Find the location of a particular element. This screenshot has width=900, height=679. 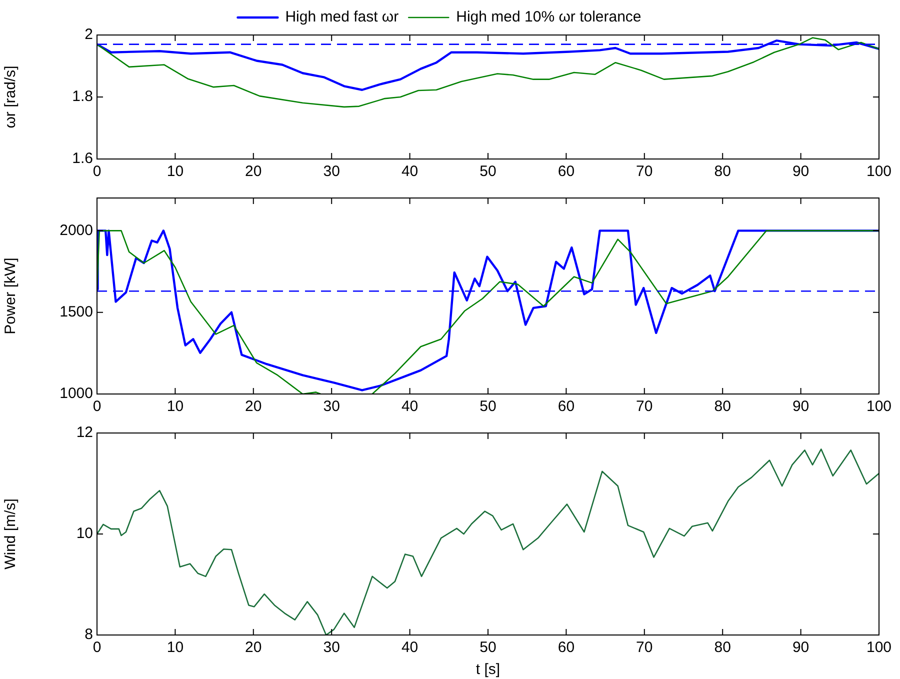

x-axis-title: t [s] is located at coordinates (488, 669).